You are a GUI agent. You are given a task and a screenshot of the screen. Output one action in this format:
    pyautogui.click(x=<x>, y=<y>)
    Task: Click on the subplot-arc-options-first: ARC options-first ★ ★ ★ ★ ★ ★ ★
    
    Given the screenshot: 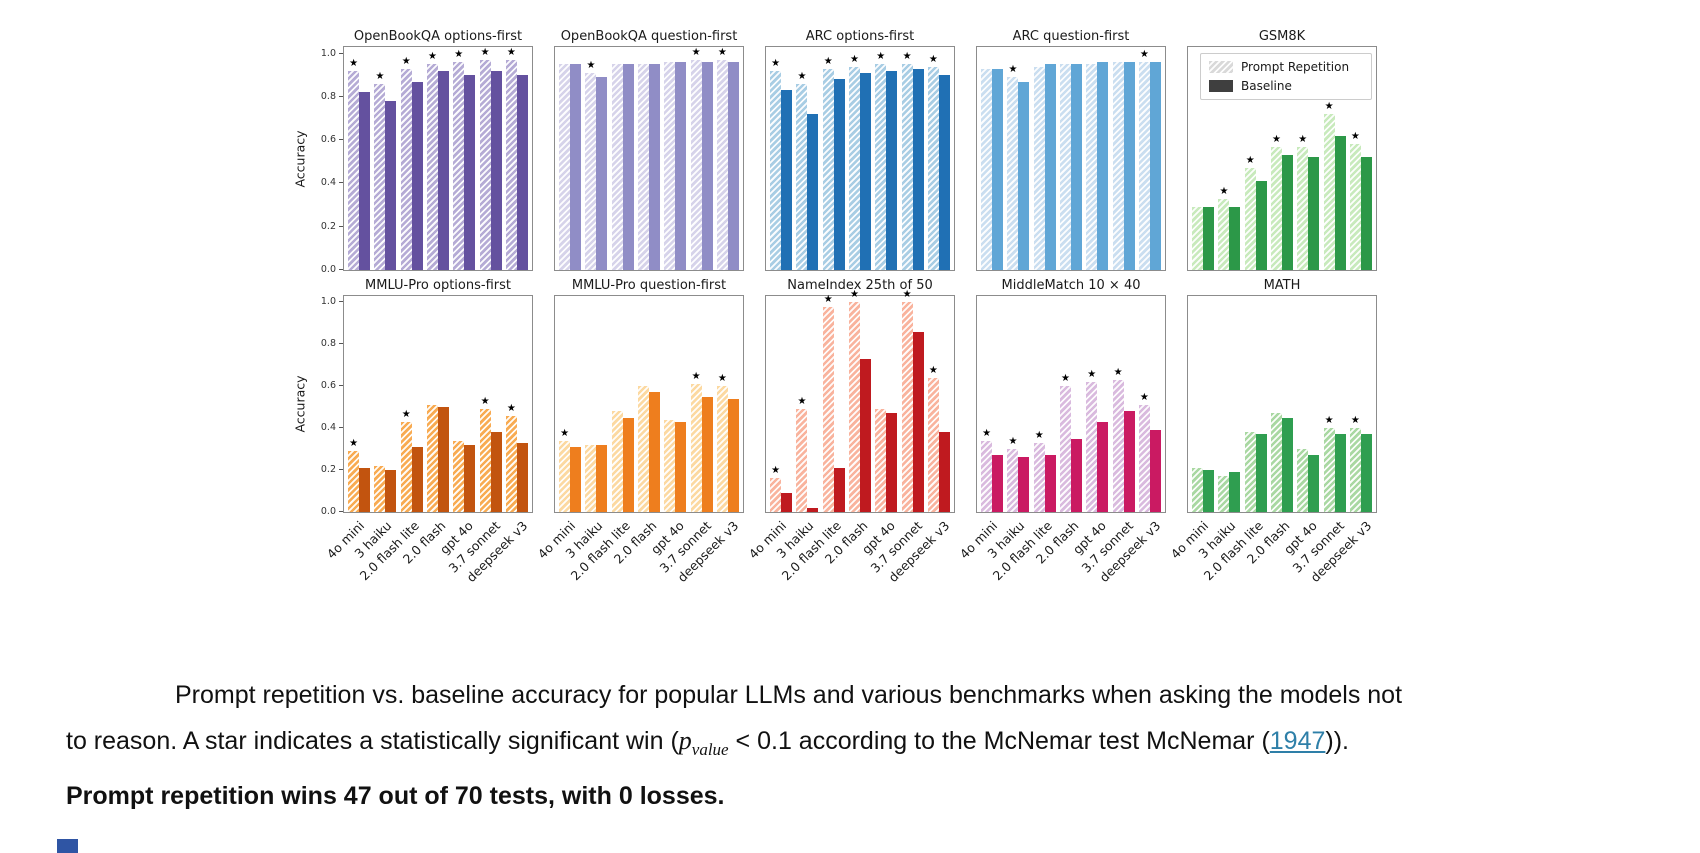 What is the action you would take?
    pyautogui.click(x=860, y=149)
    